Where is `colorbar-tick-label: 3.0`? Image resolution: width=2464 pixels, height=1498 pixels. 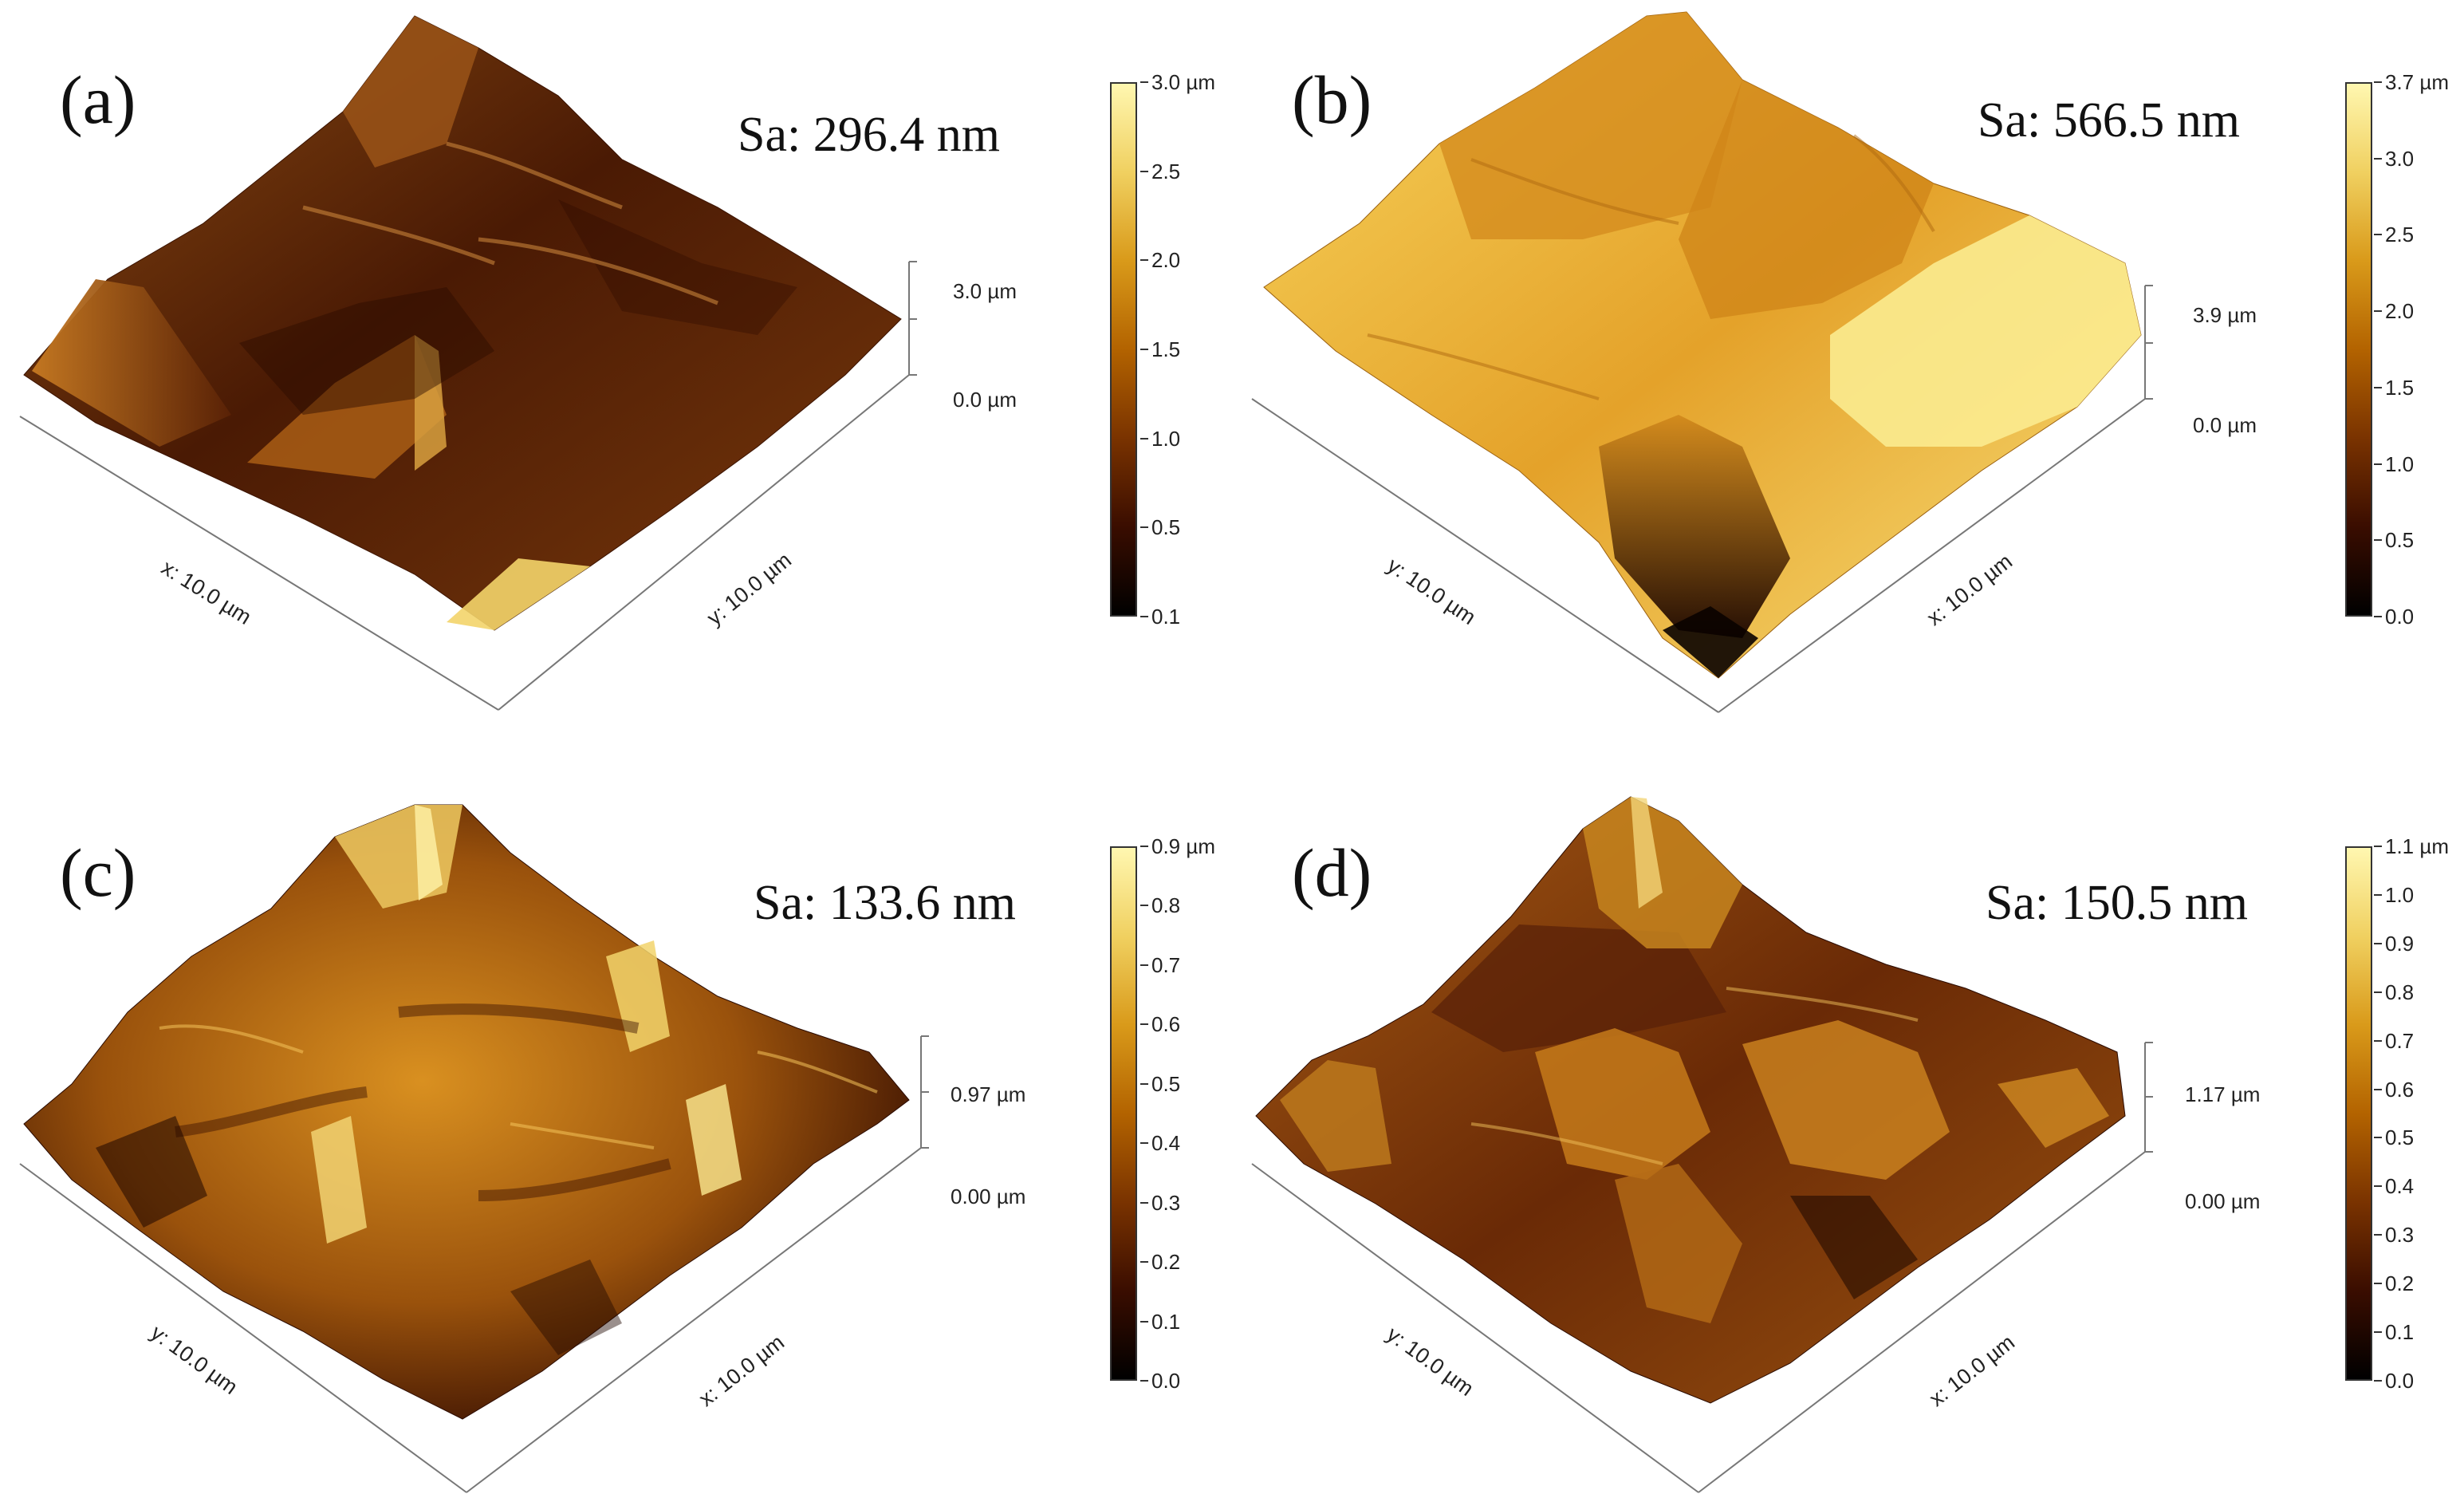 colorbar-tick-label: 3.0 is located at coordinates (2394, 158).